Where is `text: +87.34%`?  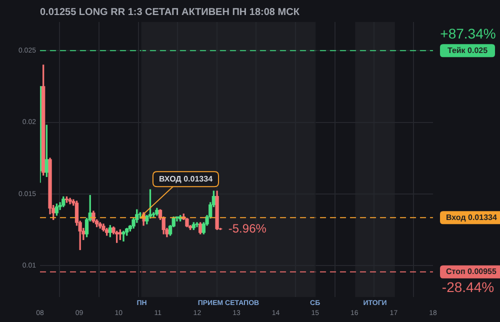 text: +87.34% is located at coordinates (468, 34).